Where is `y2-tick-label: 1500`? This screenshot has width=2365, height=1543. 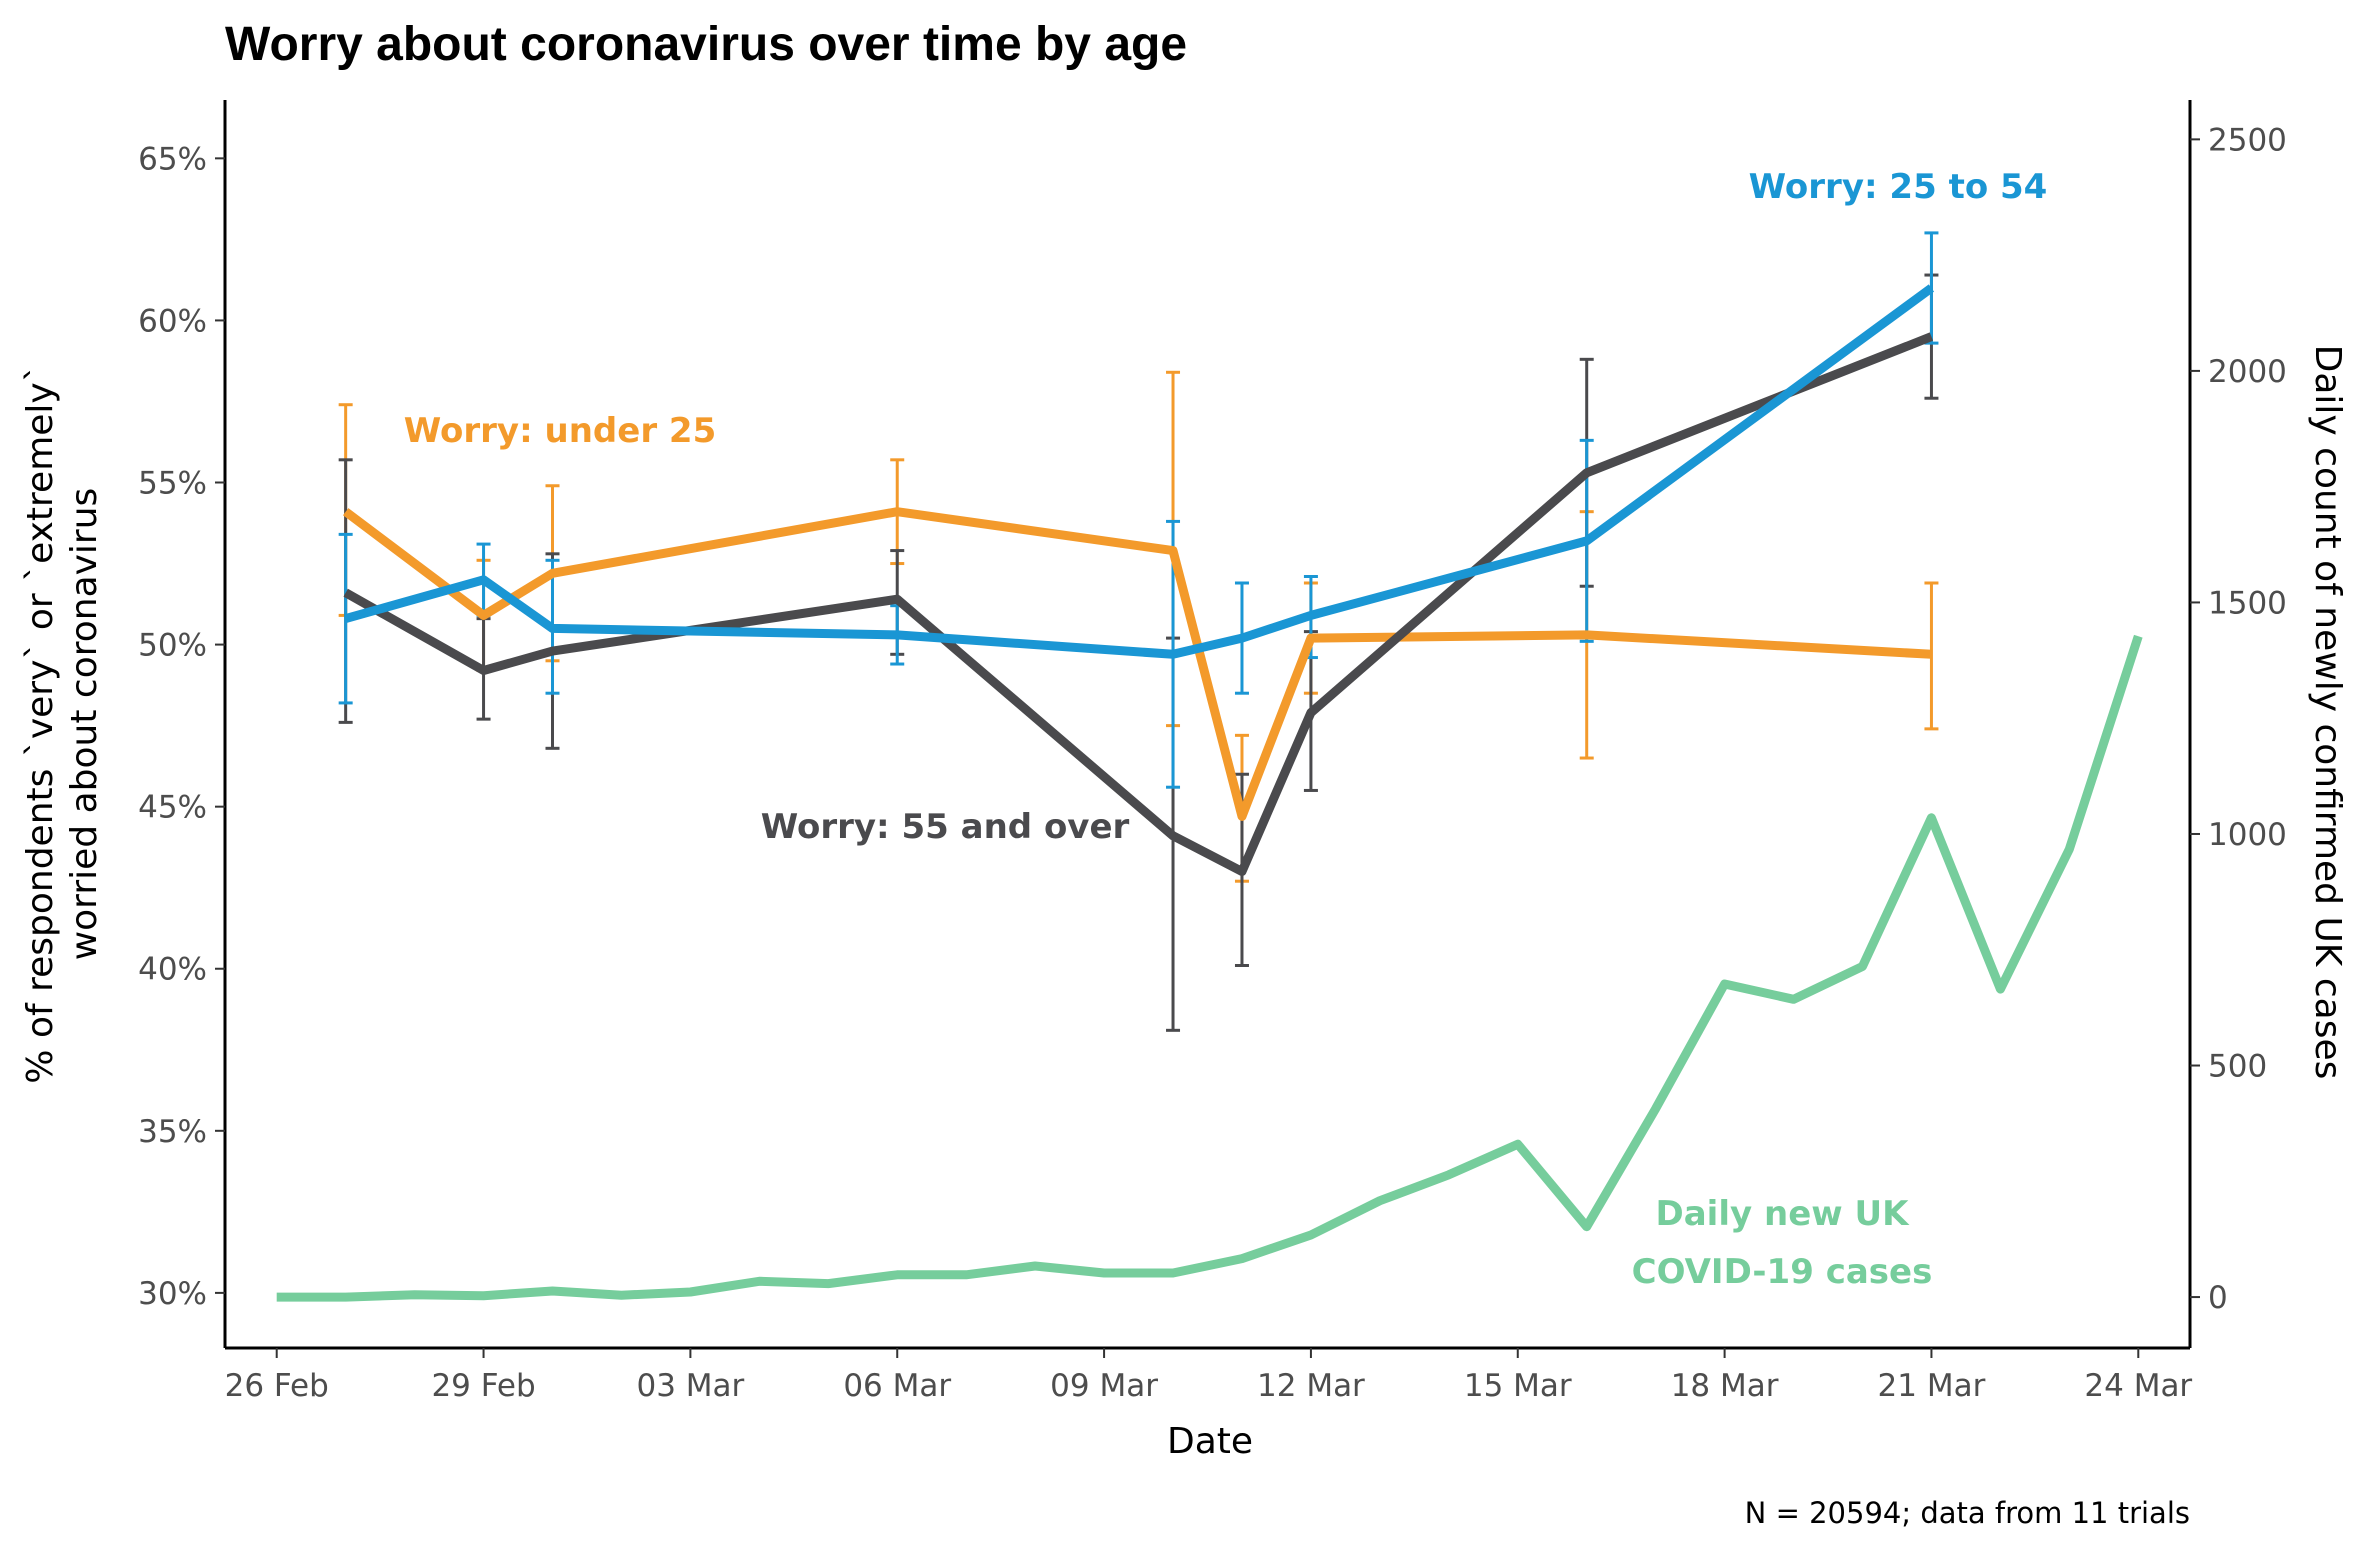 y2-tick-label: 1500 is located at coordinates (2247, 603).